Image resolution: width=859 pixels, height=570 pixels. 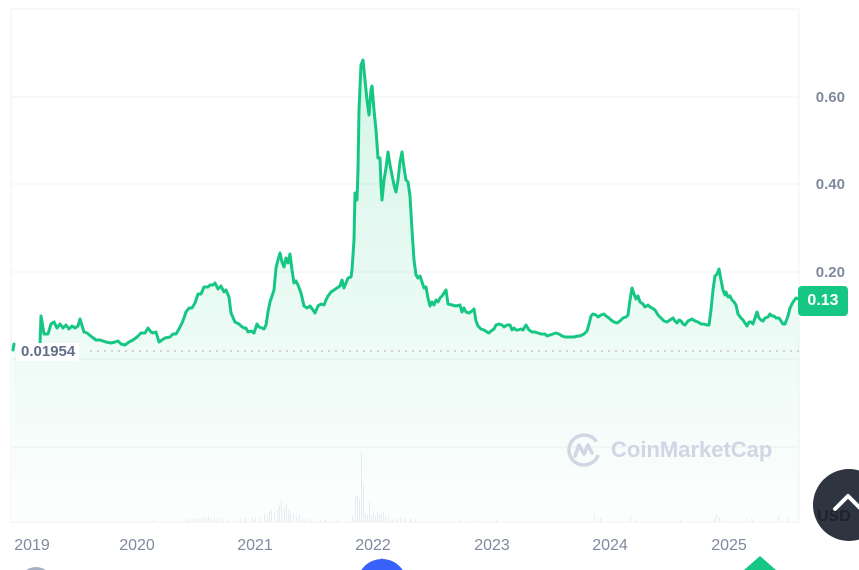 I want to click on x-tick-label: 2024, so click(x=610, y=545).